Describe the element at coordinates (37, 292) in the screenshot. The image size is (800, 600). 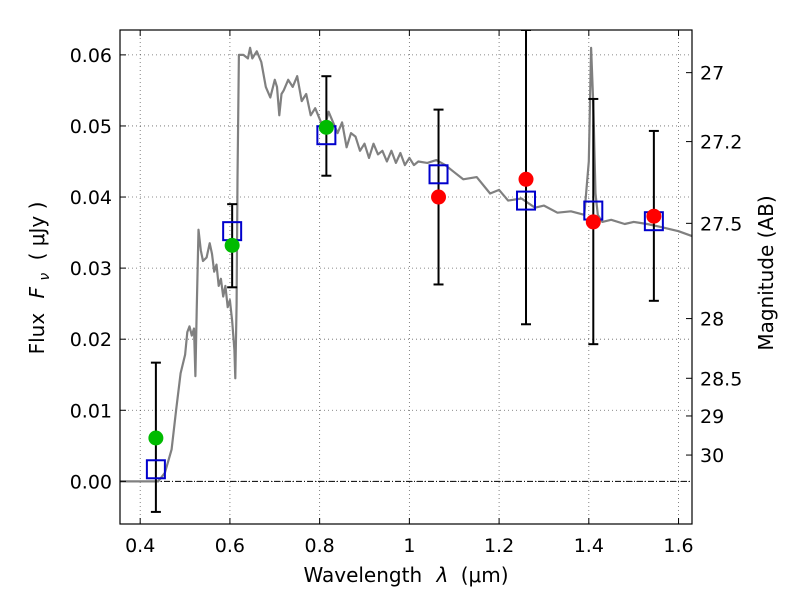
I see `y-axis-symbol: F` at that location.